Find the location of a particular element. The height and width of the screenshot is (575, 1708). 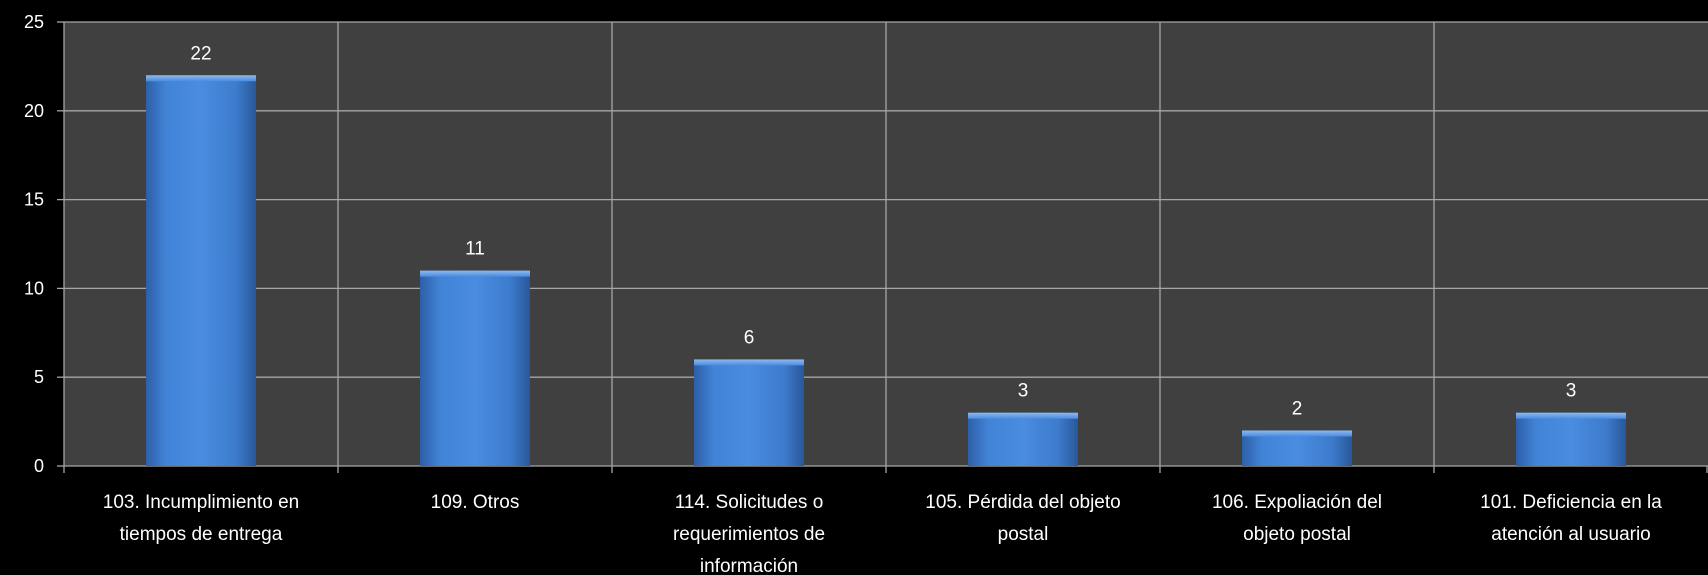

category-label-line: 109. Otros is located at coordinates (475, 502).